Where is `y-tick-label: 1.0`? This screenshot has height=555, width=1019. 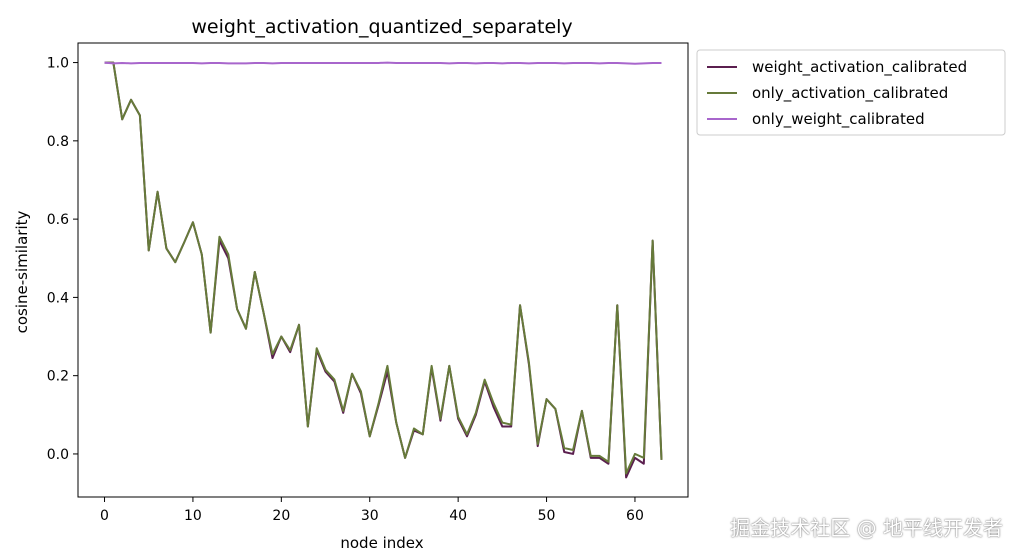
y-tick-label: 1.0 is located at coordinates (58, 64).